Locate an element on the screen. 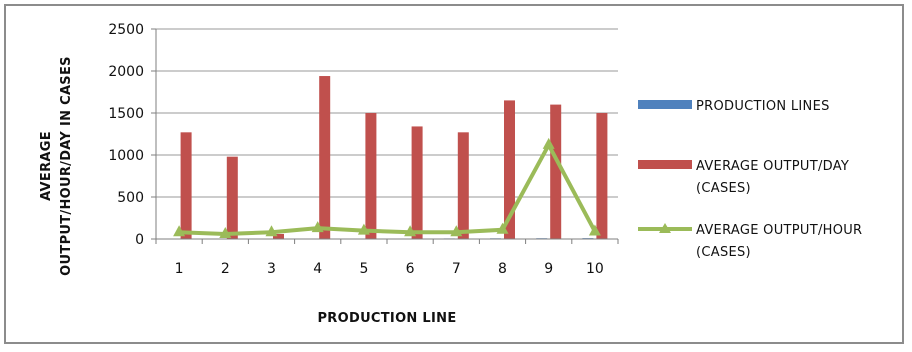 This screenshot has width=912, height=352. legend-swatch-production-lines is located at coordinates (665, 104).